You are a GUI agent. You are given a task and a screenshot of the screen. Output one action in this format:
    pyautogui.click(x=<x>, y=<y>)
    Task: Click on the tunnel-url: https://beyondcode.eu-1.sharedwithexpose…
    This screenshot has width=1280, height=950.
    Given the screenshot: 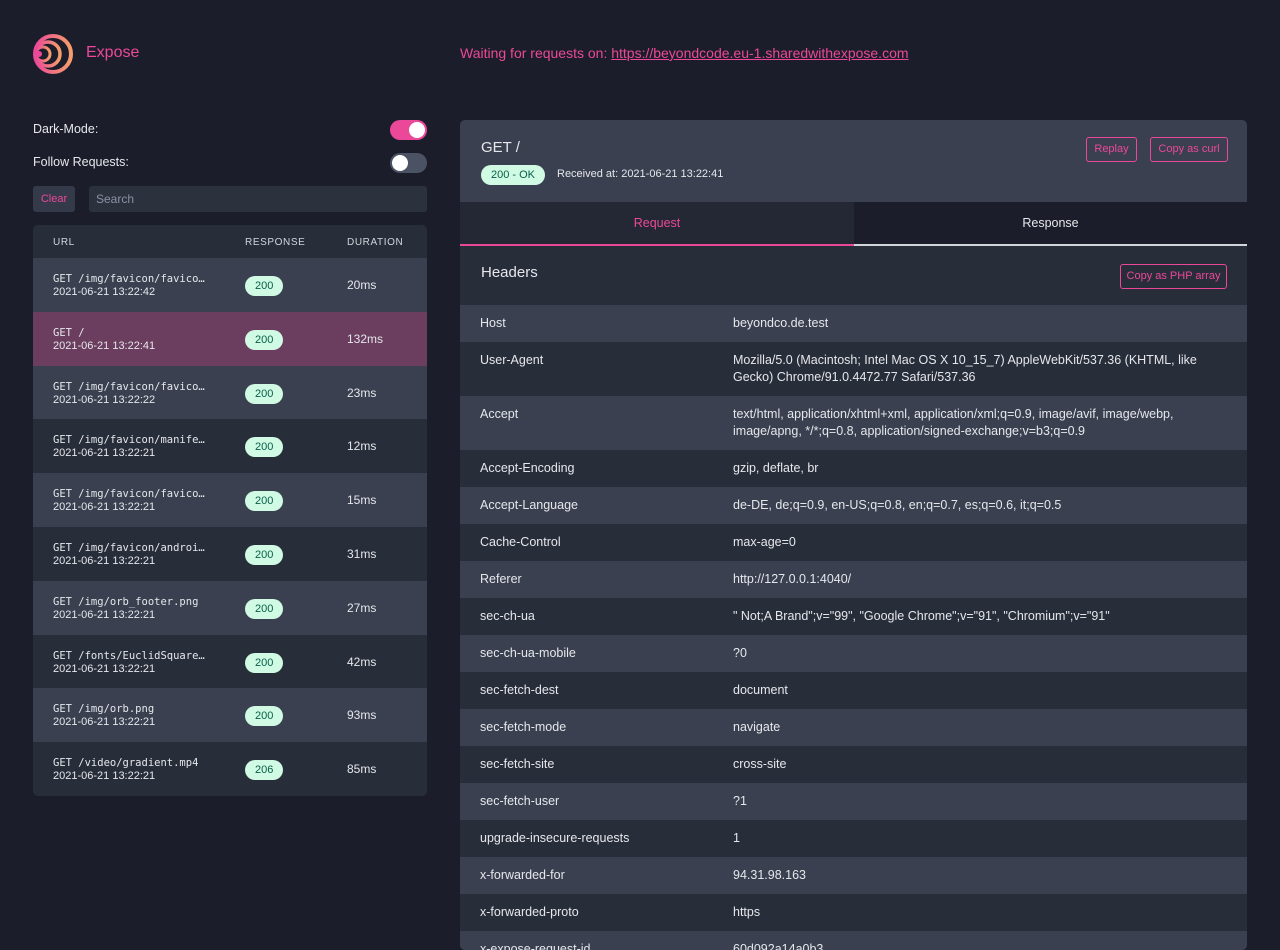 What is the action you would take?
    pyautogui.click(x=760, y=53)
    